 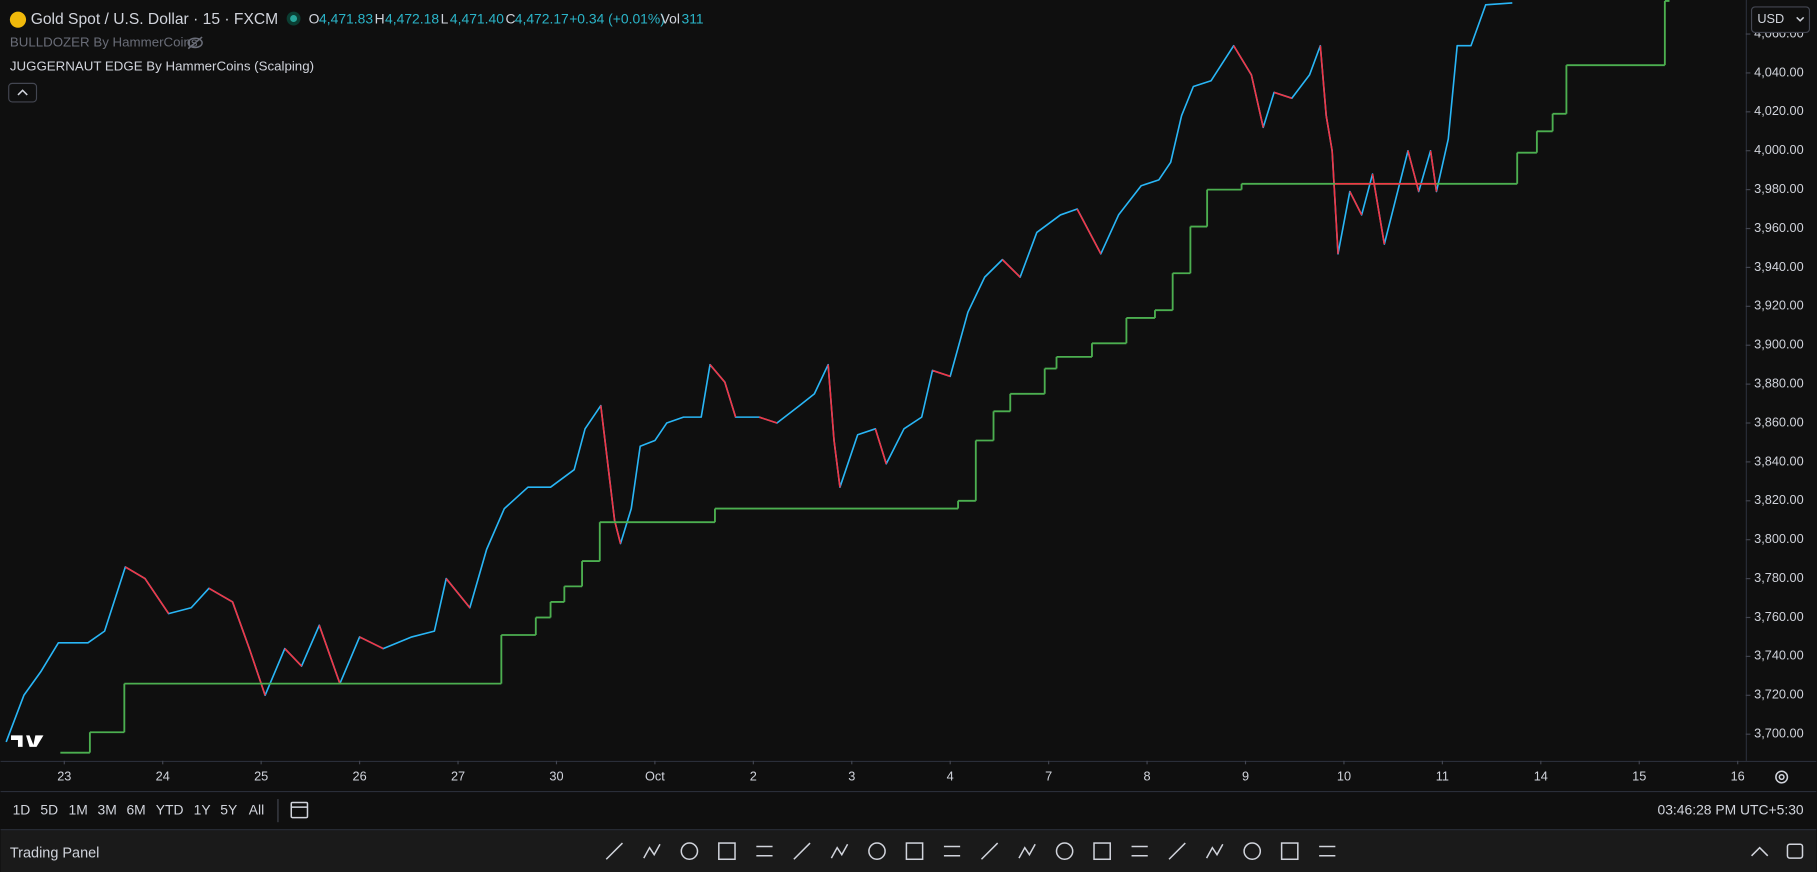 What do you see at coordinates (78, 809) in the screenshot?
I see `timeframe-button: 1M` at bounding box center [78, 809].